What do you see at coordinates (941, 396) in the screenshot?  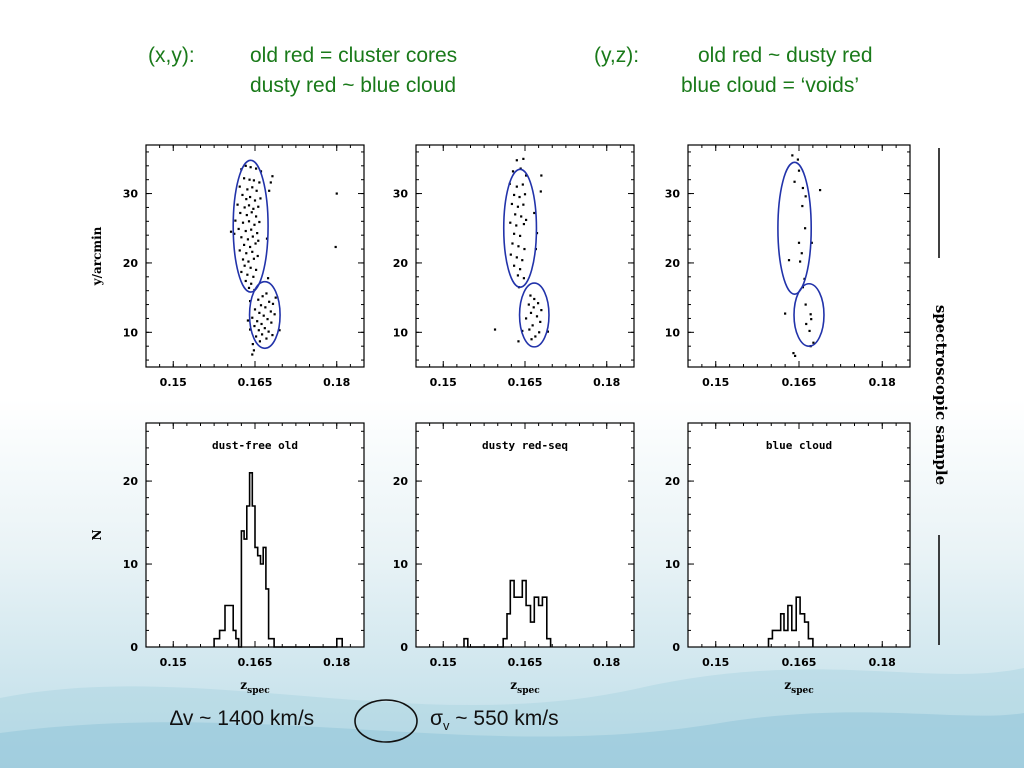 I see `side-brackets: spectroscopic sample` at bounding box center [941, 396].